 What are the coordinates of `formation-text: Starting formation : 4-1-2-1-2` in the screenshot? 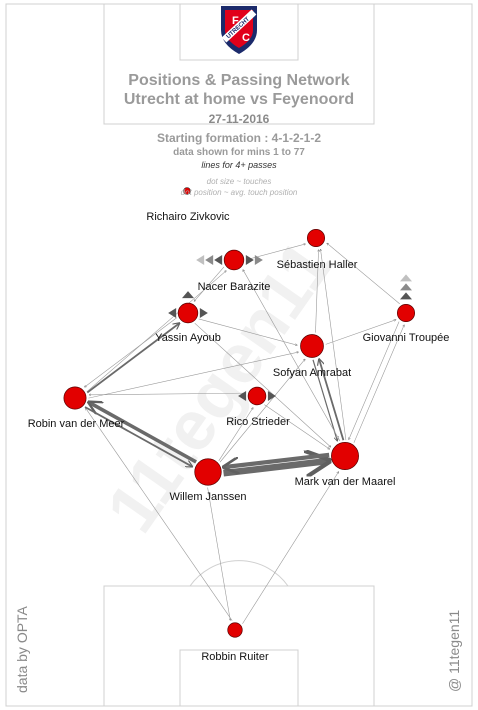 It's located at (238, 138).